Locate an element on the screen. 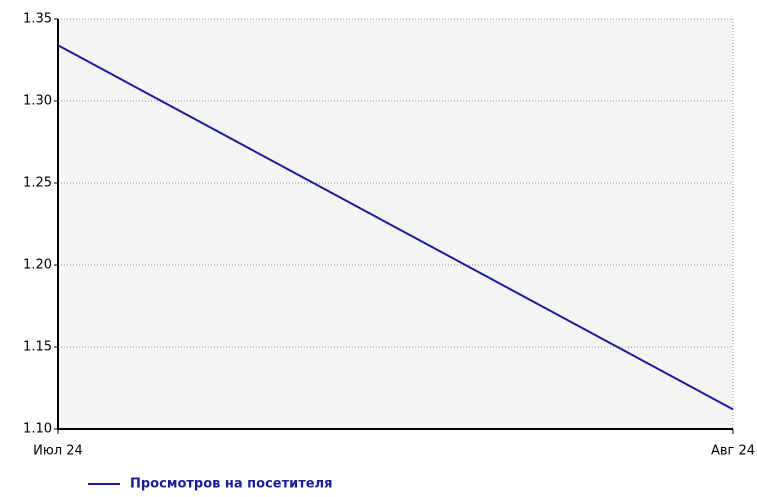  y-tick-label: 1.30 is located at coordinates (37, 101).